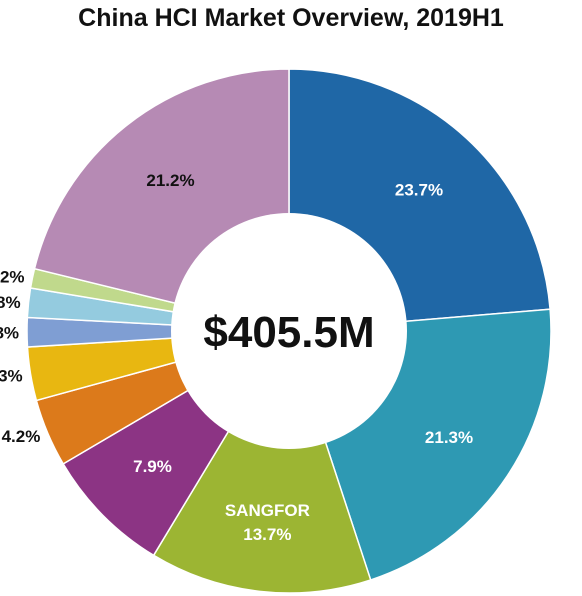 The image size is (582, 596). I want to click on slice-label-4: 7.9%, so click(152, 466).